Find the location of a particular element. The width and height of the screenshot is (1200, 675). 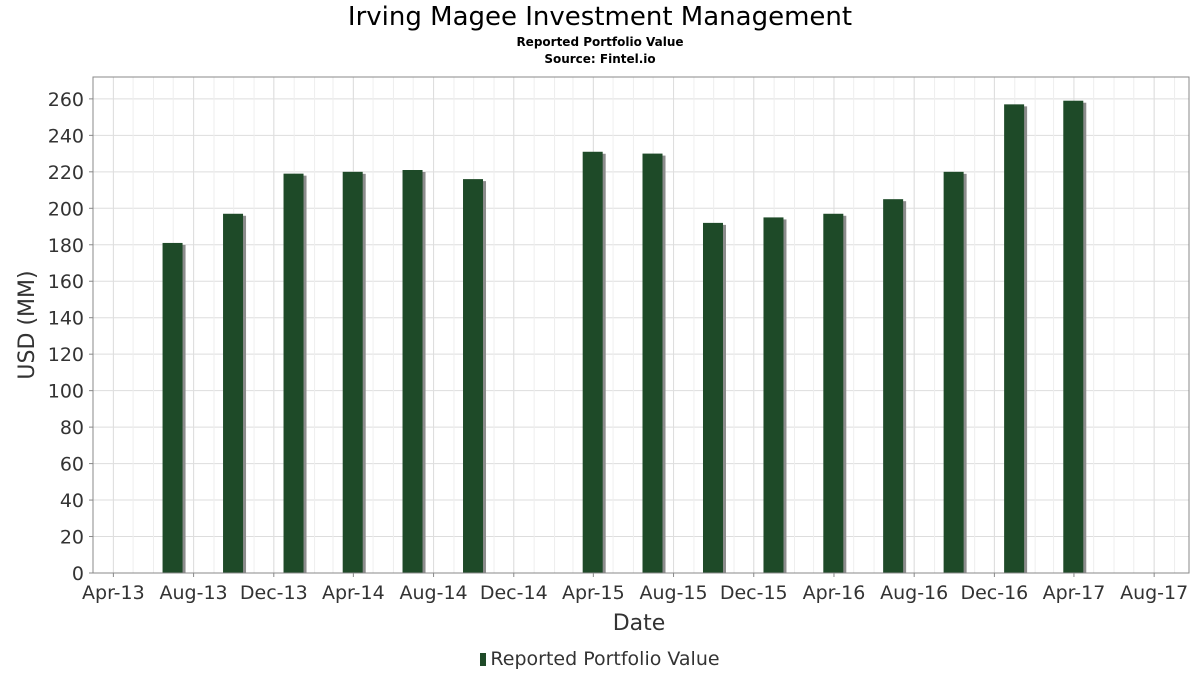

y-tick-label: 40 is located at coordinates (72, 501).